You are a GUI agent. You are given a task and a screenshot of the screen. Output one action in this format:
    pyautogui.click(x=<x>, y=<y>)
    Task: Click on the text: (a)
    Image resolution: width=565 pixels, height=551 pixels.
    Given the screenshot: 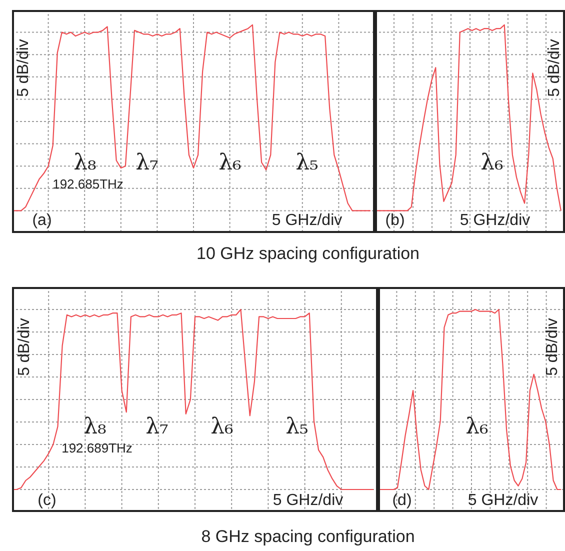 What is the action you would take?
    pyautogui.click(x=42, y=221)
    